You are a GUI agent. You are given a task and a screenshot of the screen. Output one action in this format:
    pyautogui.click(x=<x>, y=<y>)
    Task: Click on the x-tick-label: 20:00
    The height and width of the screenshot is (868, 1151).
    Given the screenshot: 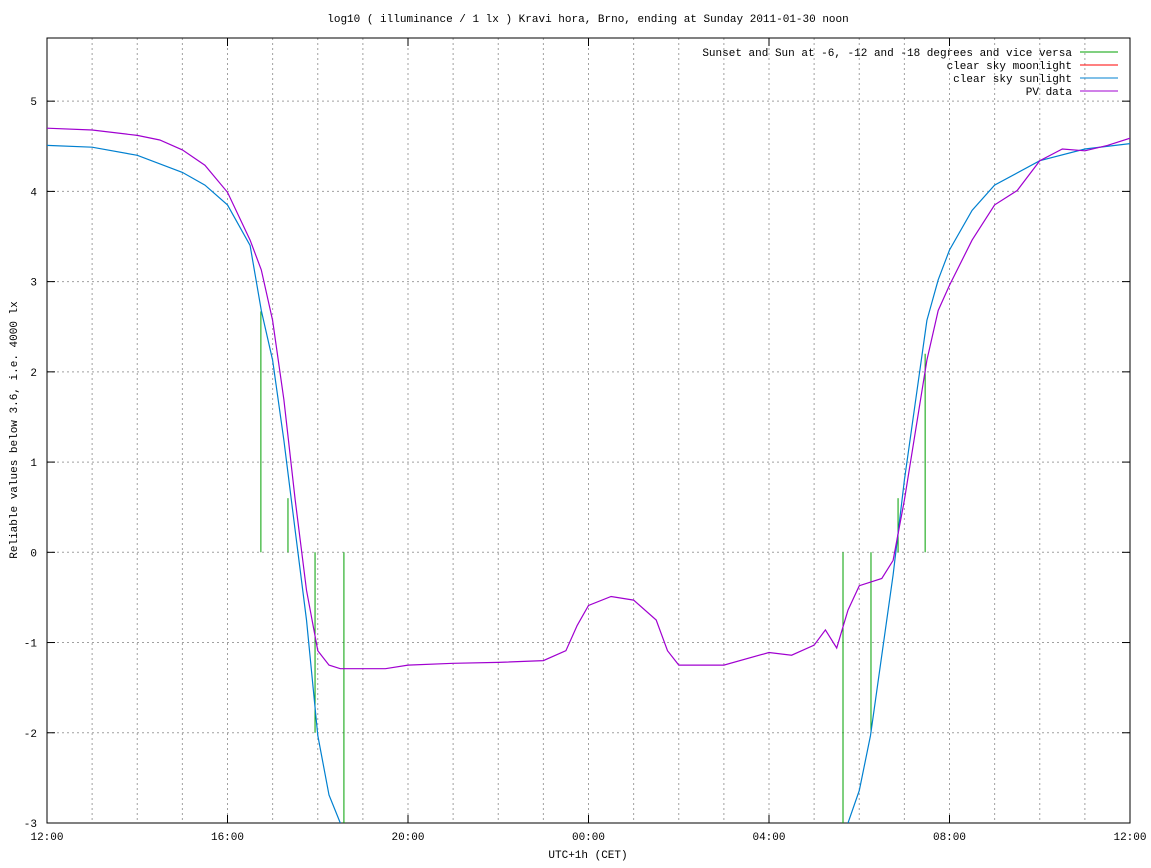 What is the action you would take?
    pyautogui.click(x=407, y=838)
    